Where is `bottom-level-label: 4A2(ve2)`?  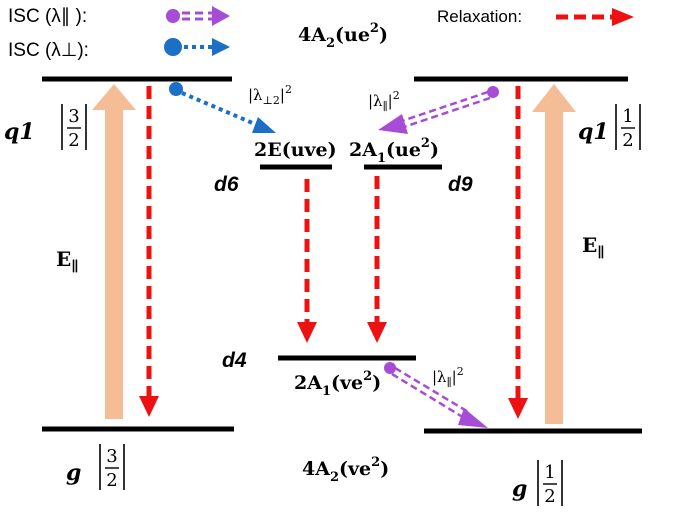 bottom-level-label: 4A2(ve2) is located at coordinates (345, 470).